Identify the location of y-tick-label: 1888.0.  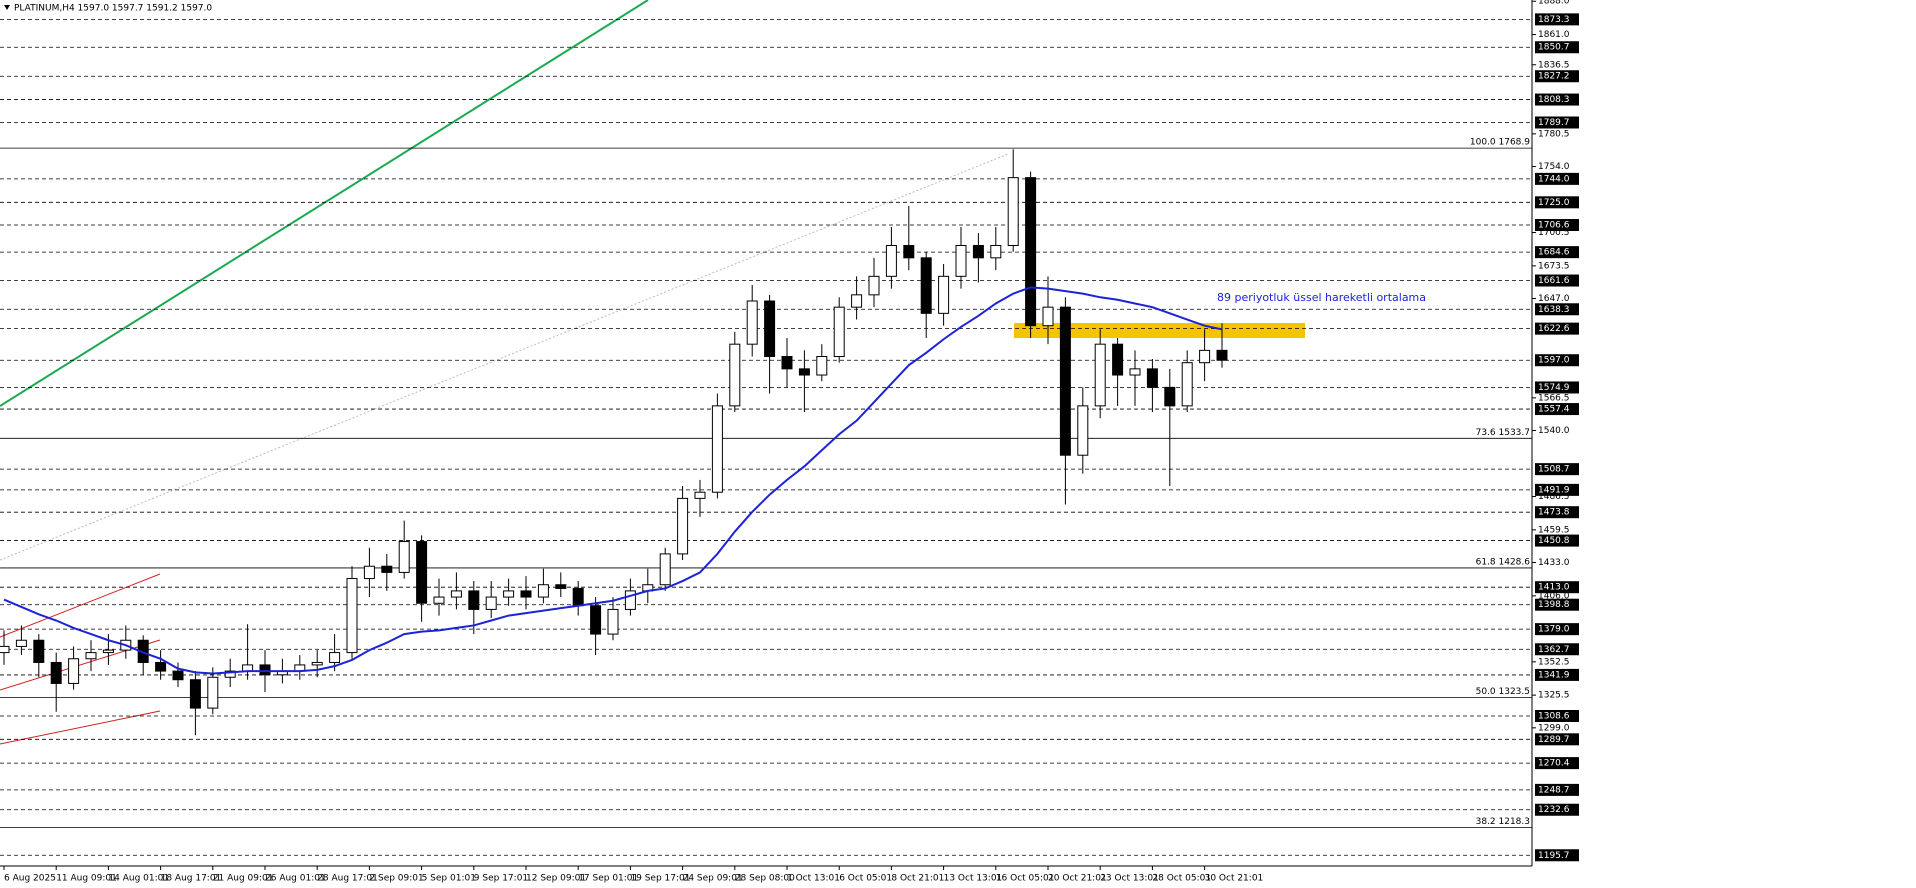
(1554, 3).